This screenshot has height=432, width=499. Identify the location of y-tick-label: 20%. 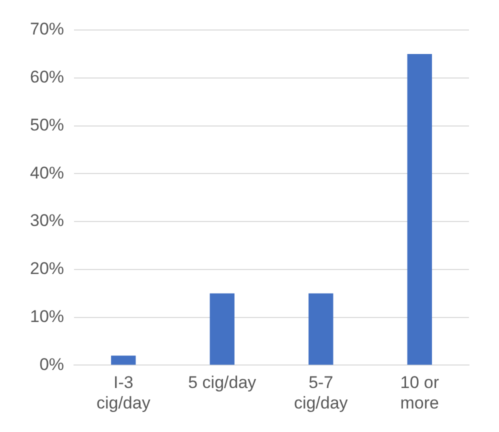
(47, 268).